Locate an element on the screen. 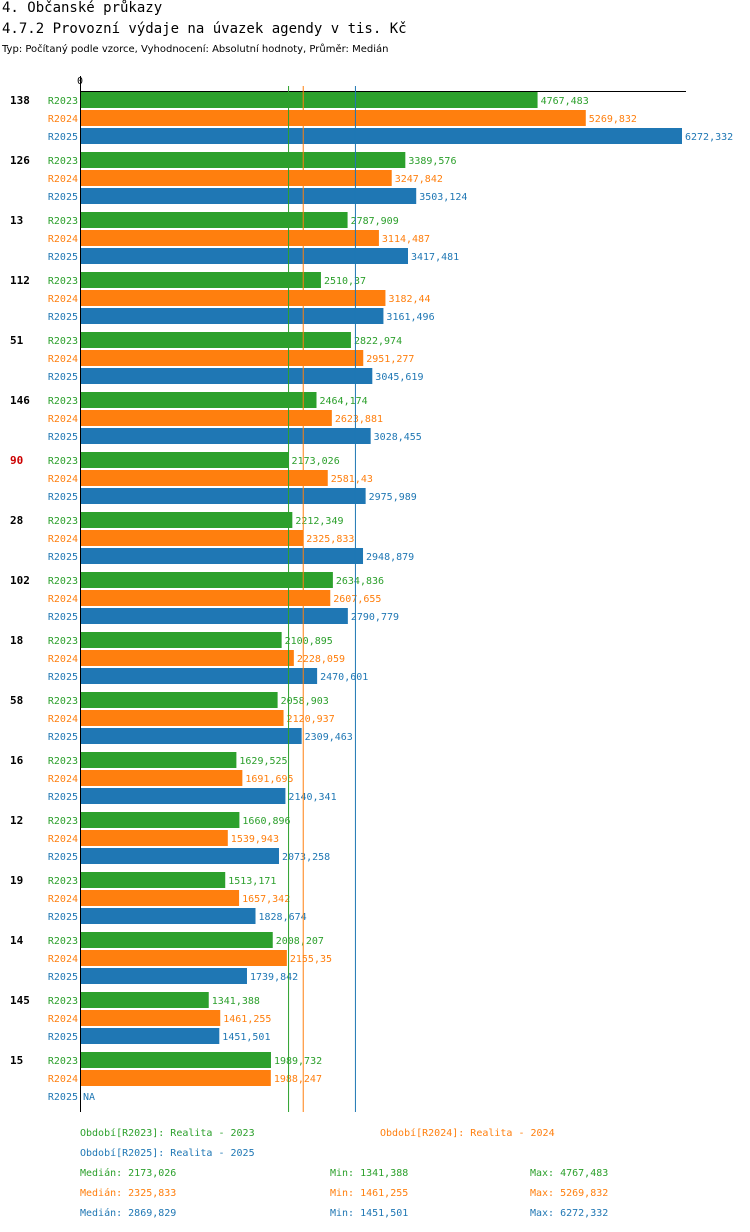 This screenshot has height=1232, width=750. data-label: 1461,255 is located at coordinates (247, 1019).